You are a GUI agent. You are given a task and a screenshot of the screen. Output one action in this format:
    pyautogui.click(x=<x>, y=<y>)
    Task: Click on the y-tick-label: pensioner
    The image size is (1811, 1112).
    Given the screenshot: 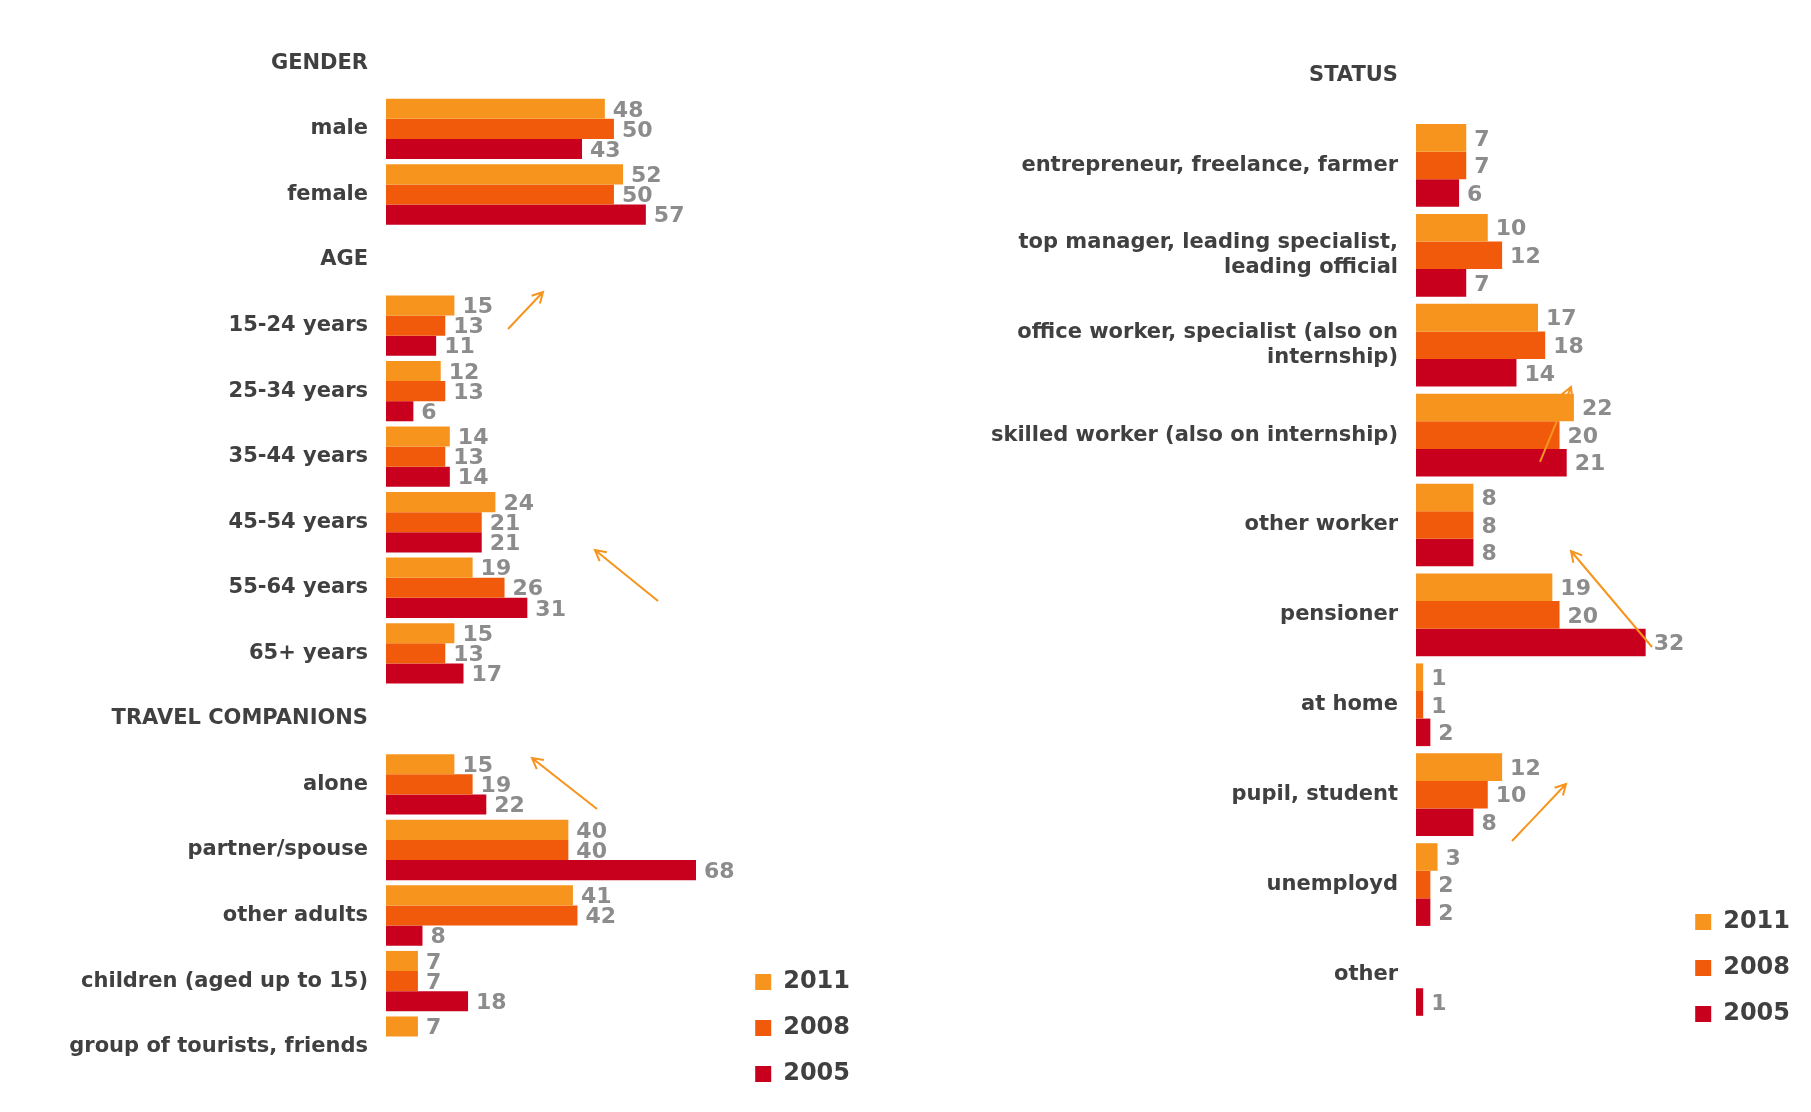 What is the action you would take?
    pyautogui.click(x=1339, y=613)
    